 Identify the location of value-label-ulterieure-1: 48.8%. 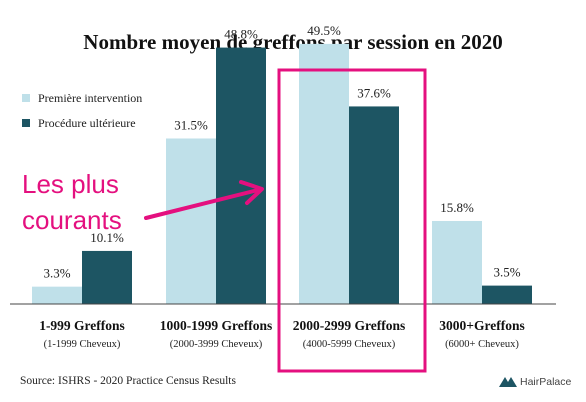
(241, 34).